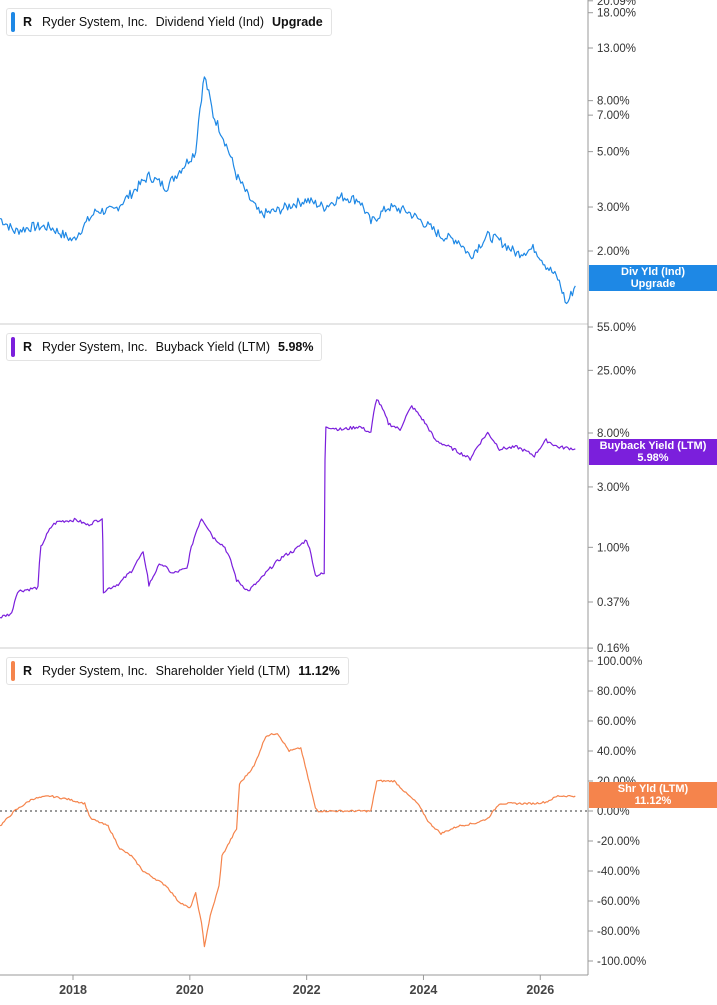 This screenshot has height=1005, width=717. I want to click on y-tick-label: 55.00%, so click(616, 328).